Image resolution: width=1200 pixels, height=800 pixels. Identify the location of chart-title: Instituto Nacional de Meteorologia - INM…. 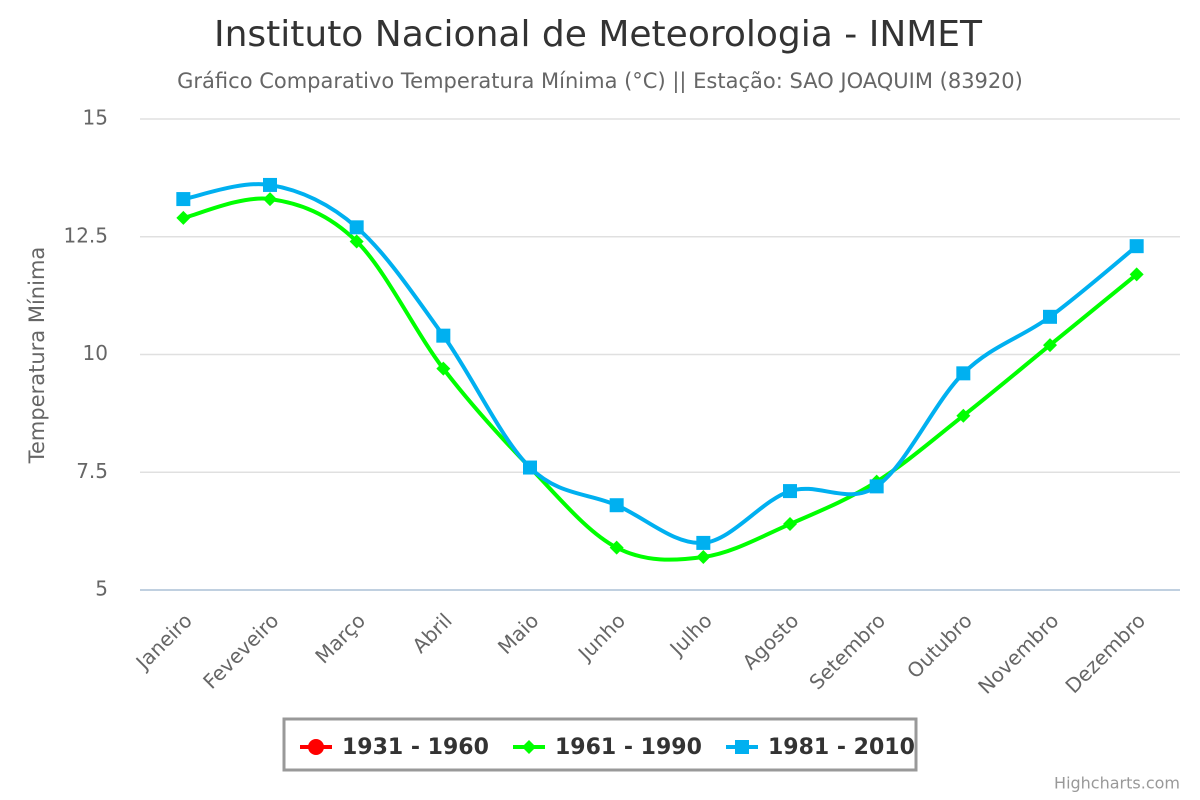
(598, 34).